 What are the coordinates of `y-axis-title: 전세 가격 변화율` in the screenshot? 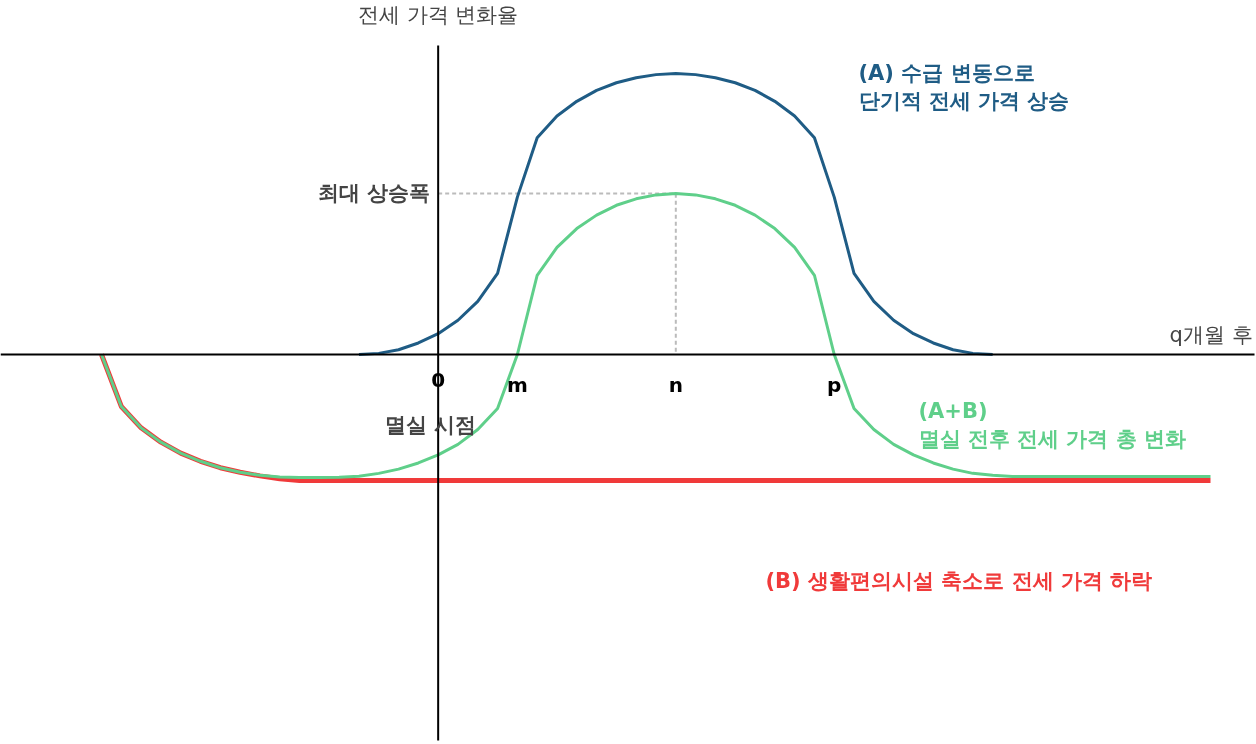 It's located at (438, 14).